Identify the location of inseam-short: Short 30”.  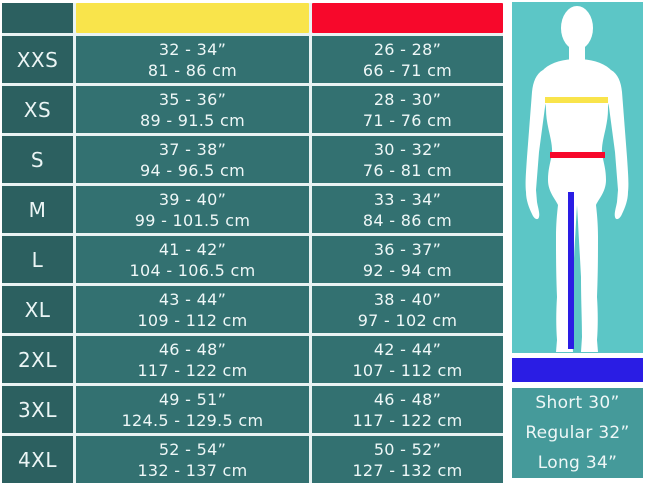
(577, 403).